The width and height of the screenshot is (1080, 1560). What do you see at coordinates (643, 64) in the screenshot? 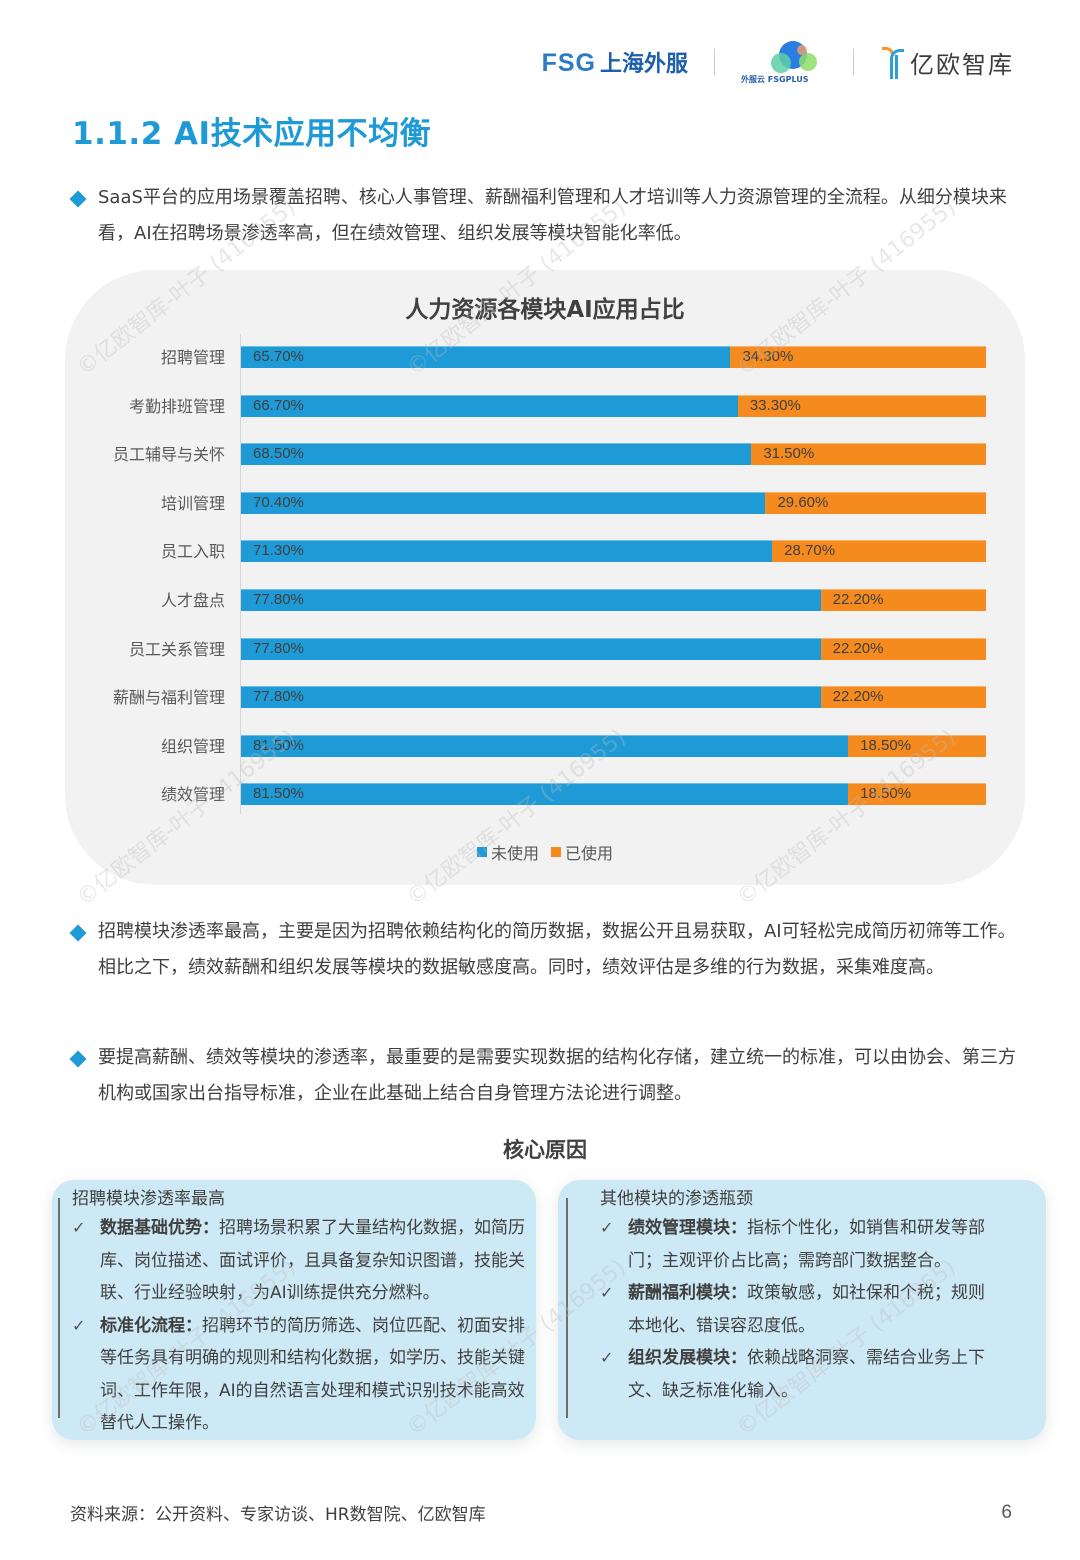
I see `fsg-logo-cn: 上海外服` at bounding box center [643, 64].